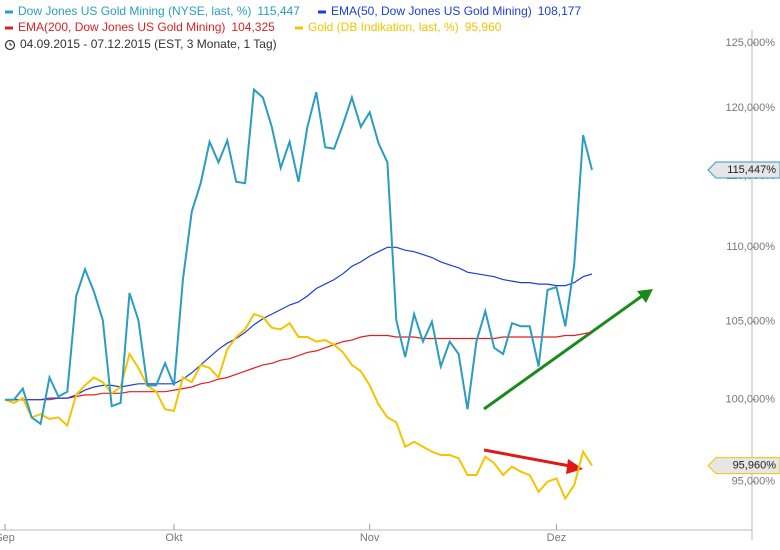 Image resolution: width=780 pixels, height=550 pixels. What do you see at coordinates (383, 27) in the screenshot?
I see `legend-label: Gold (DB Indikation, last, %)` at bounding box center [383, 27].